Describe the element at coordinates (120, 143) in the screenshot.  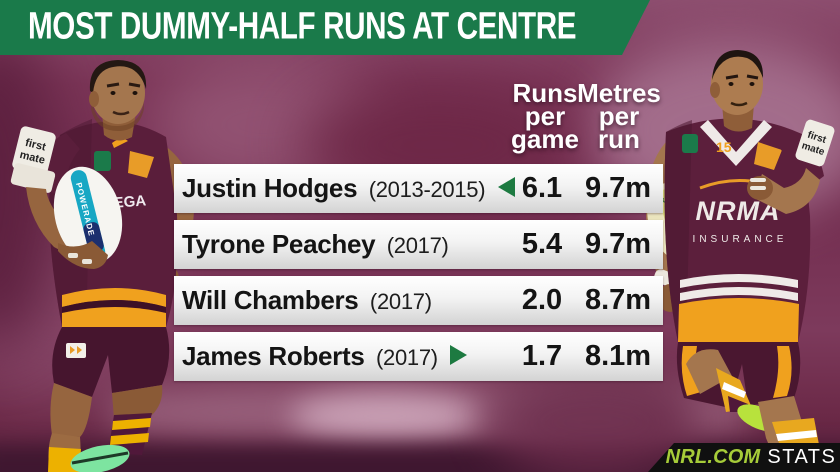
I see `nike-swoosh-icon` at that location.